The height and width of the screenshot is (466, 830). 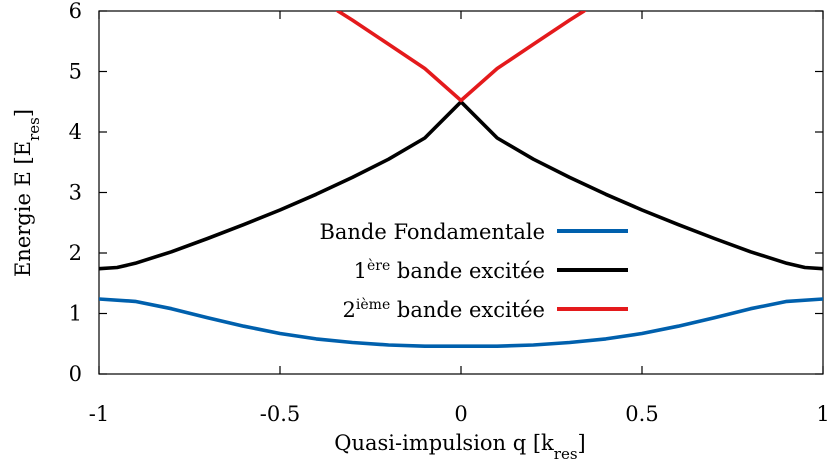 I want to click on x-axis-label-close: ], so click(x=582, y=443).